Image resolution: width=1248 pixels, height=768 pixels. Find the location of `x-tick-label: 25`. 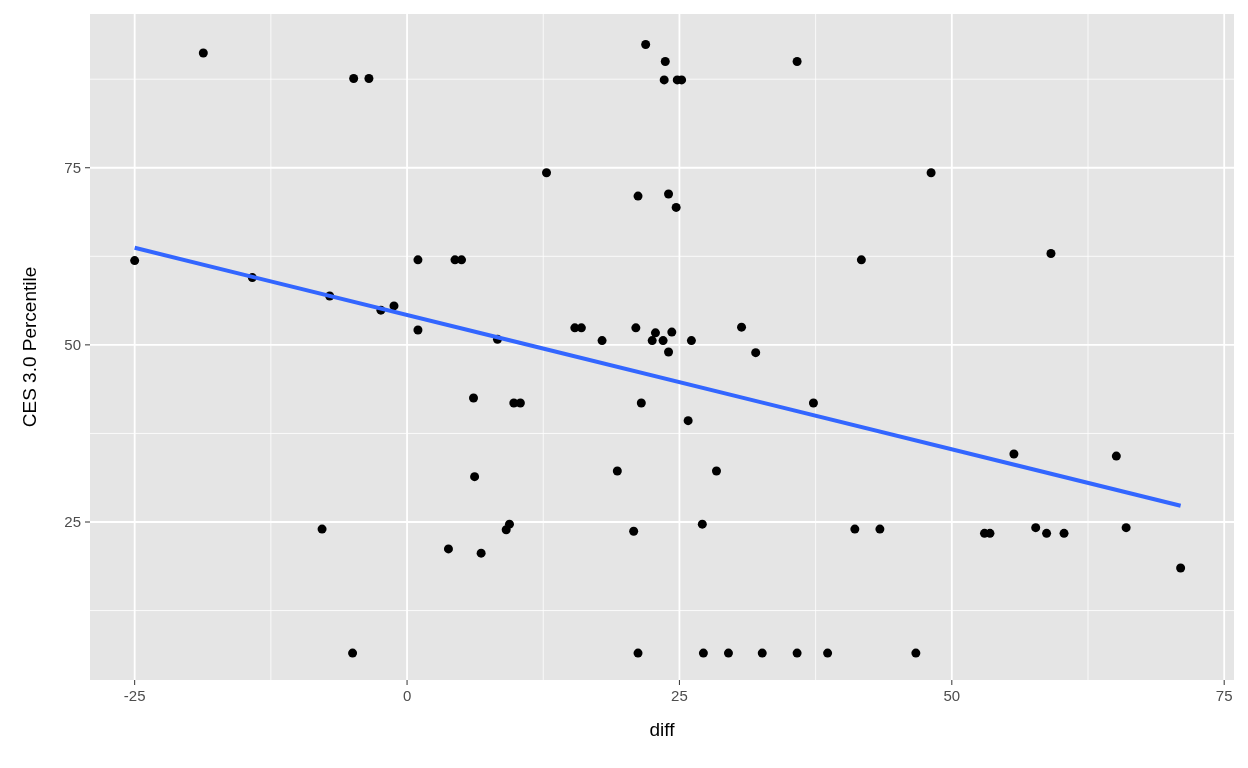

x-tick-label: 25 is located at coordinates (679, 695).